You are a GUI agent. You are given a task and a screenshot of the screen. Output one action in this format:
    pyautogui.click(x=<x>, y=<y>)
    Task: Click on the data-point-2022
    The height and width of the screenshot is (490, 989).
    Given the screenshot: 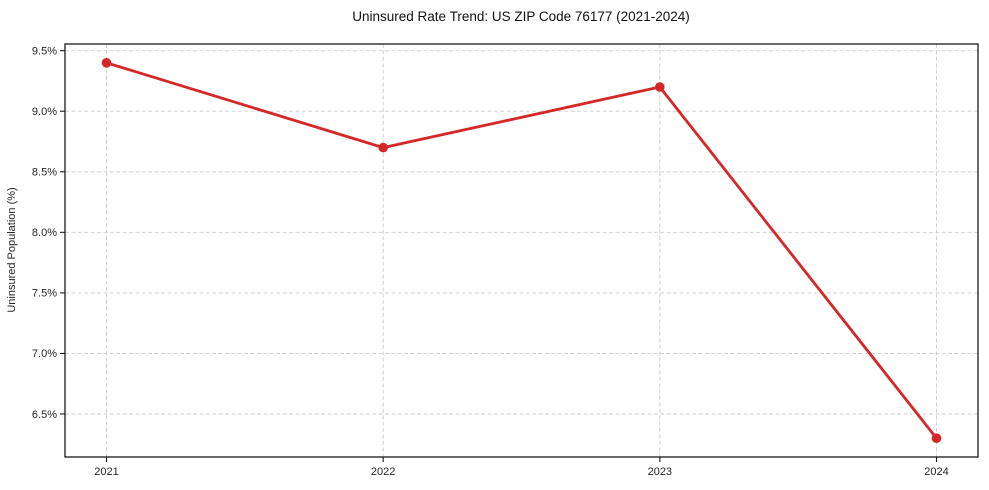 What is the action you would take?
    pyautogui.click(x=383, y=147)
    